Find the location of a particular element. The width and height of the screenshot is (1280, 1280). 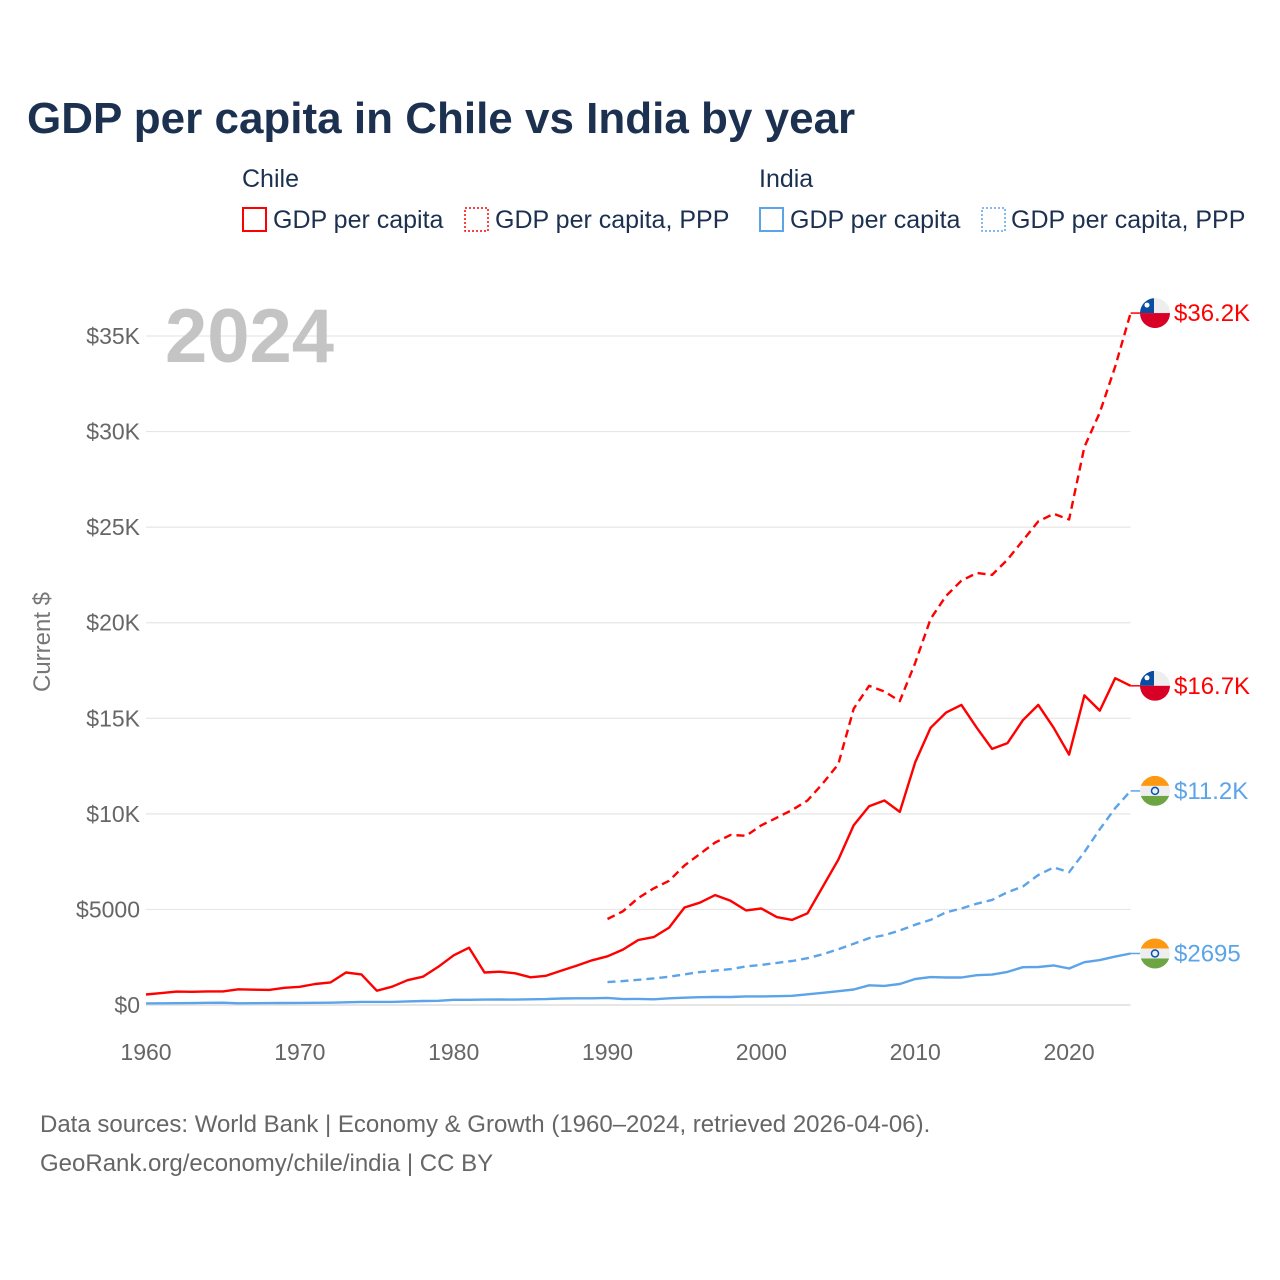

x-axis: 1960 1970 1980 1990 2000 2010 2020 is located at coordinates (607, 1052).